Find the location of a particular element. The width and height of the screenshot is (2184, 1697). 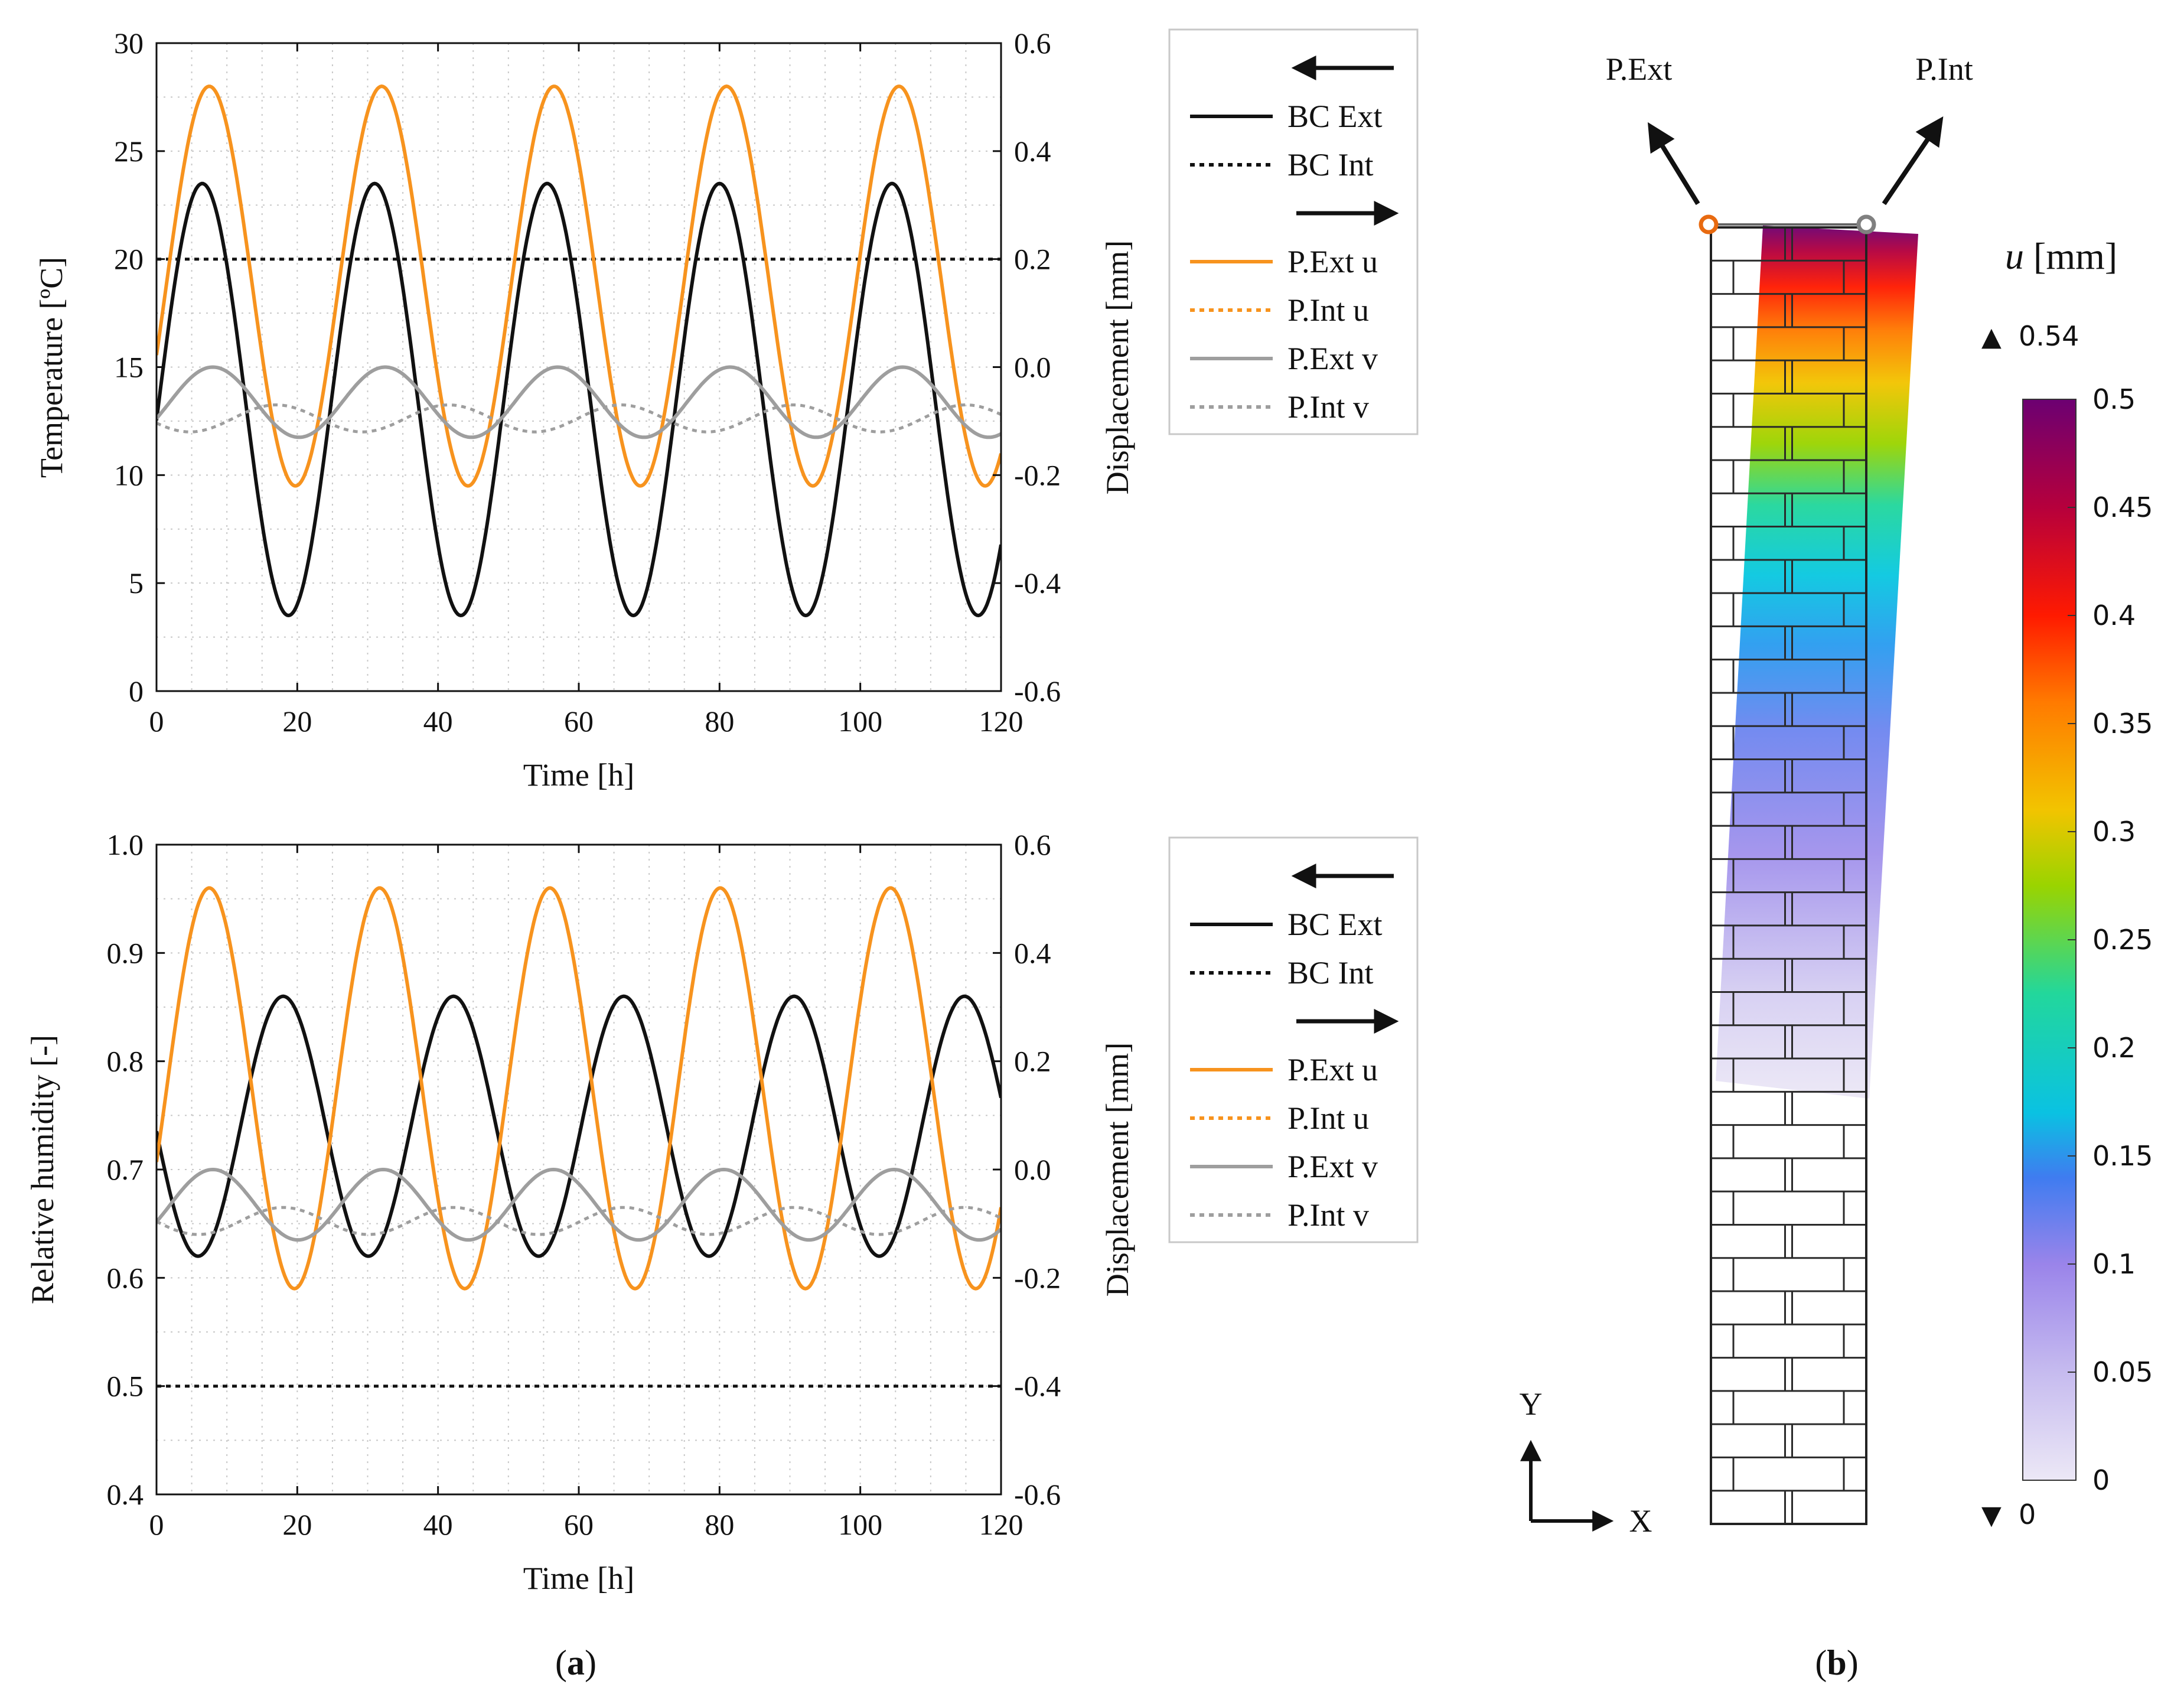

label-p-ext: P.Ext is located at coordinates (1639, 69).